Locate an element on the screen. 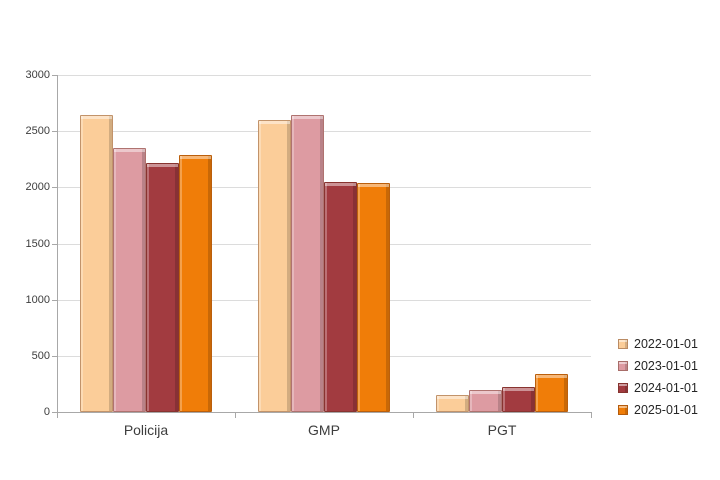 The width and height of the screenshot is (720, 480). y-axis-line is located at coordinates (57, 243).